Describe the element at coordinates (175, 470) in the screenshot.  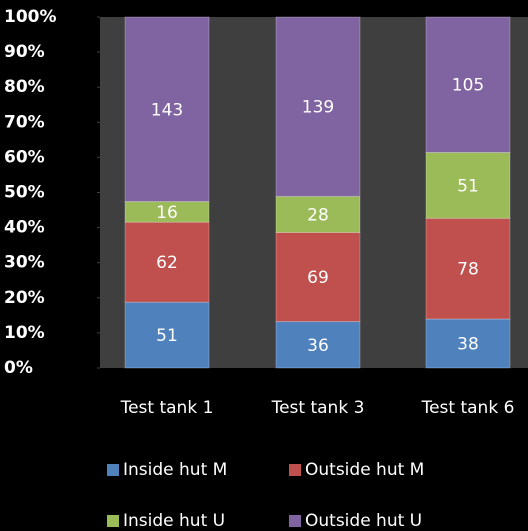
I see `legend-label: Inside hut M` at that location.